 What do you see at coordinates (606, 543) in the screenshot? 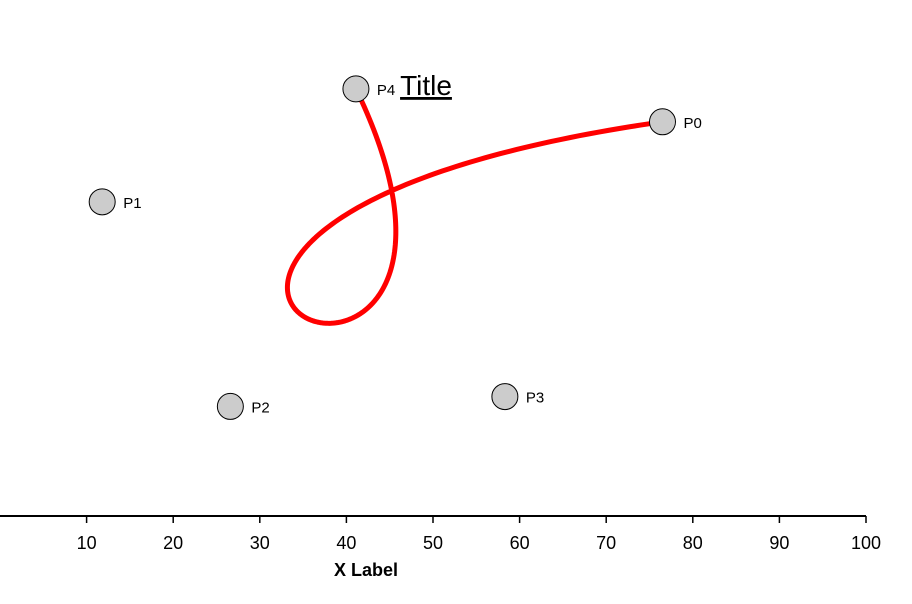
I see `x-tick-label-70: 70` at bounding box center [606, 543].